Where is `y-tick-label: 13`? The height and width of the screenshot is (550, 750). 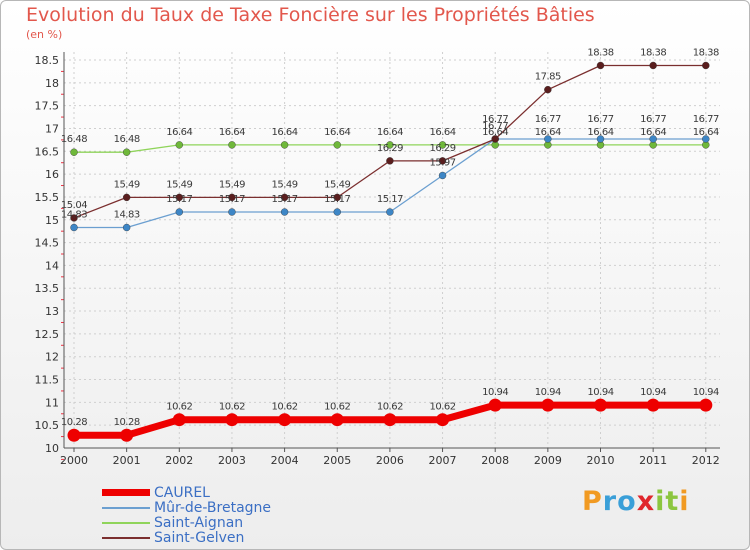 y-tick-label: 13 is located at coordinates (52, 311).